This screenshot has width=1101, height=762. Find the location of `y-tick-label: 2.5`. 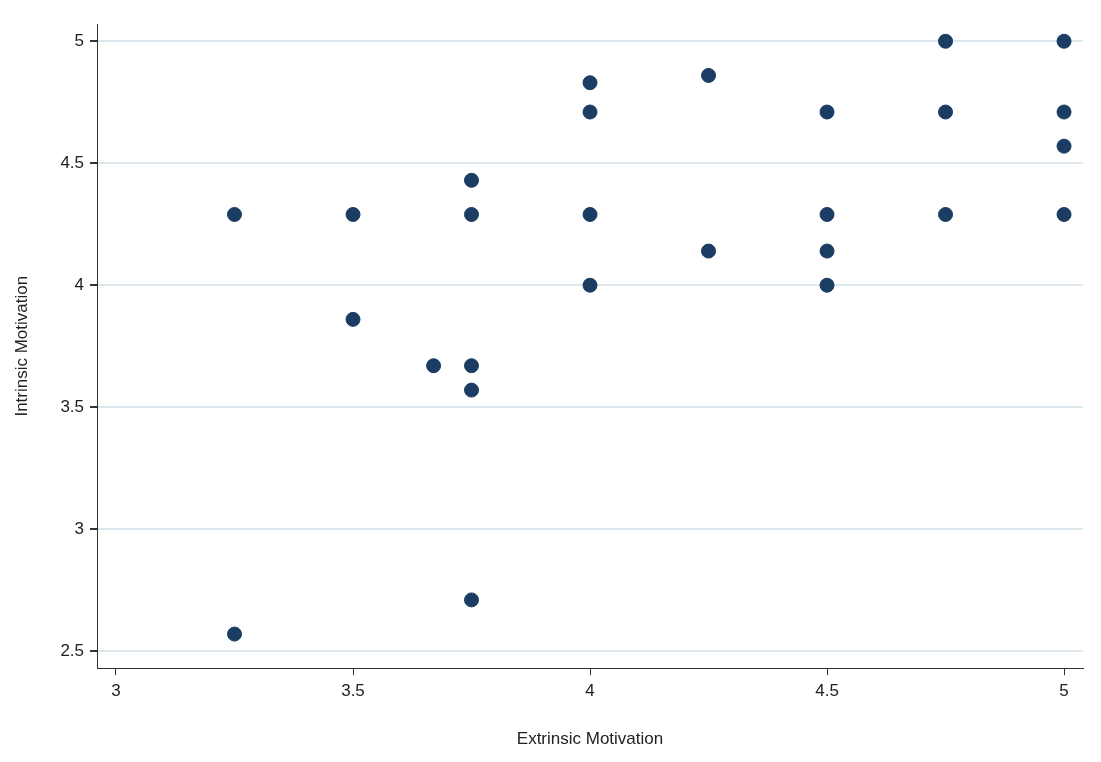

y-tick-label: 2.5 is located at coordinates (72, 650).